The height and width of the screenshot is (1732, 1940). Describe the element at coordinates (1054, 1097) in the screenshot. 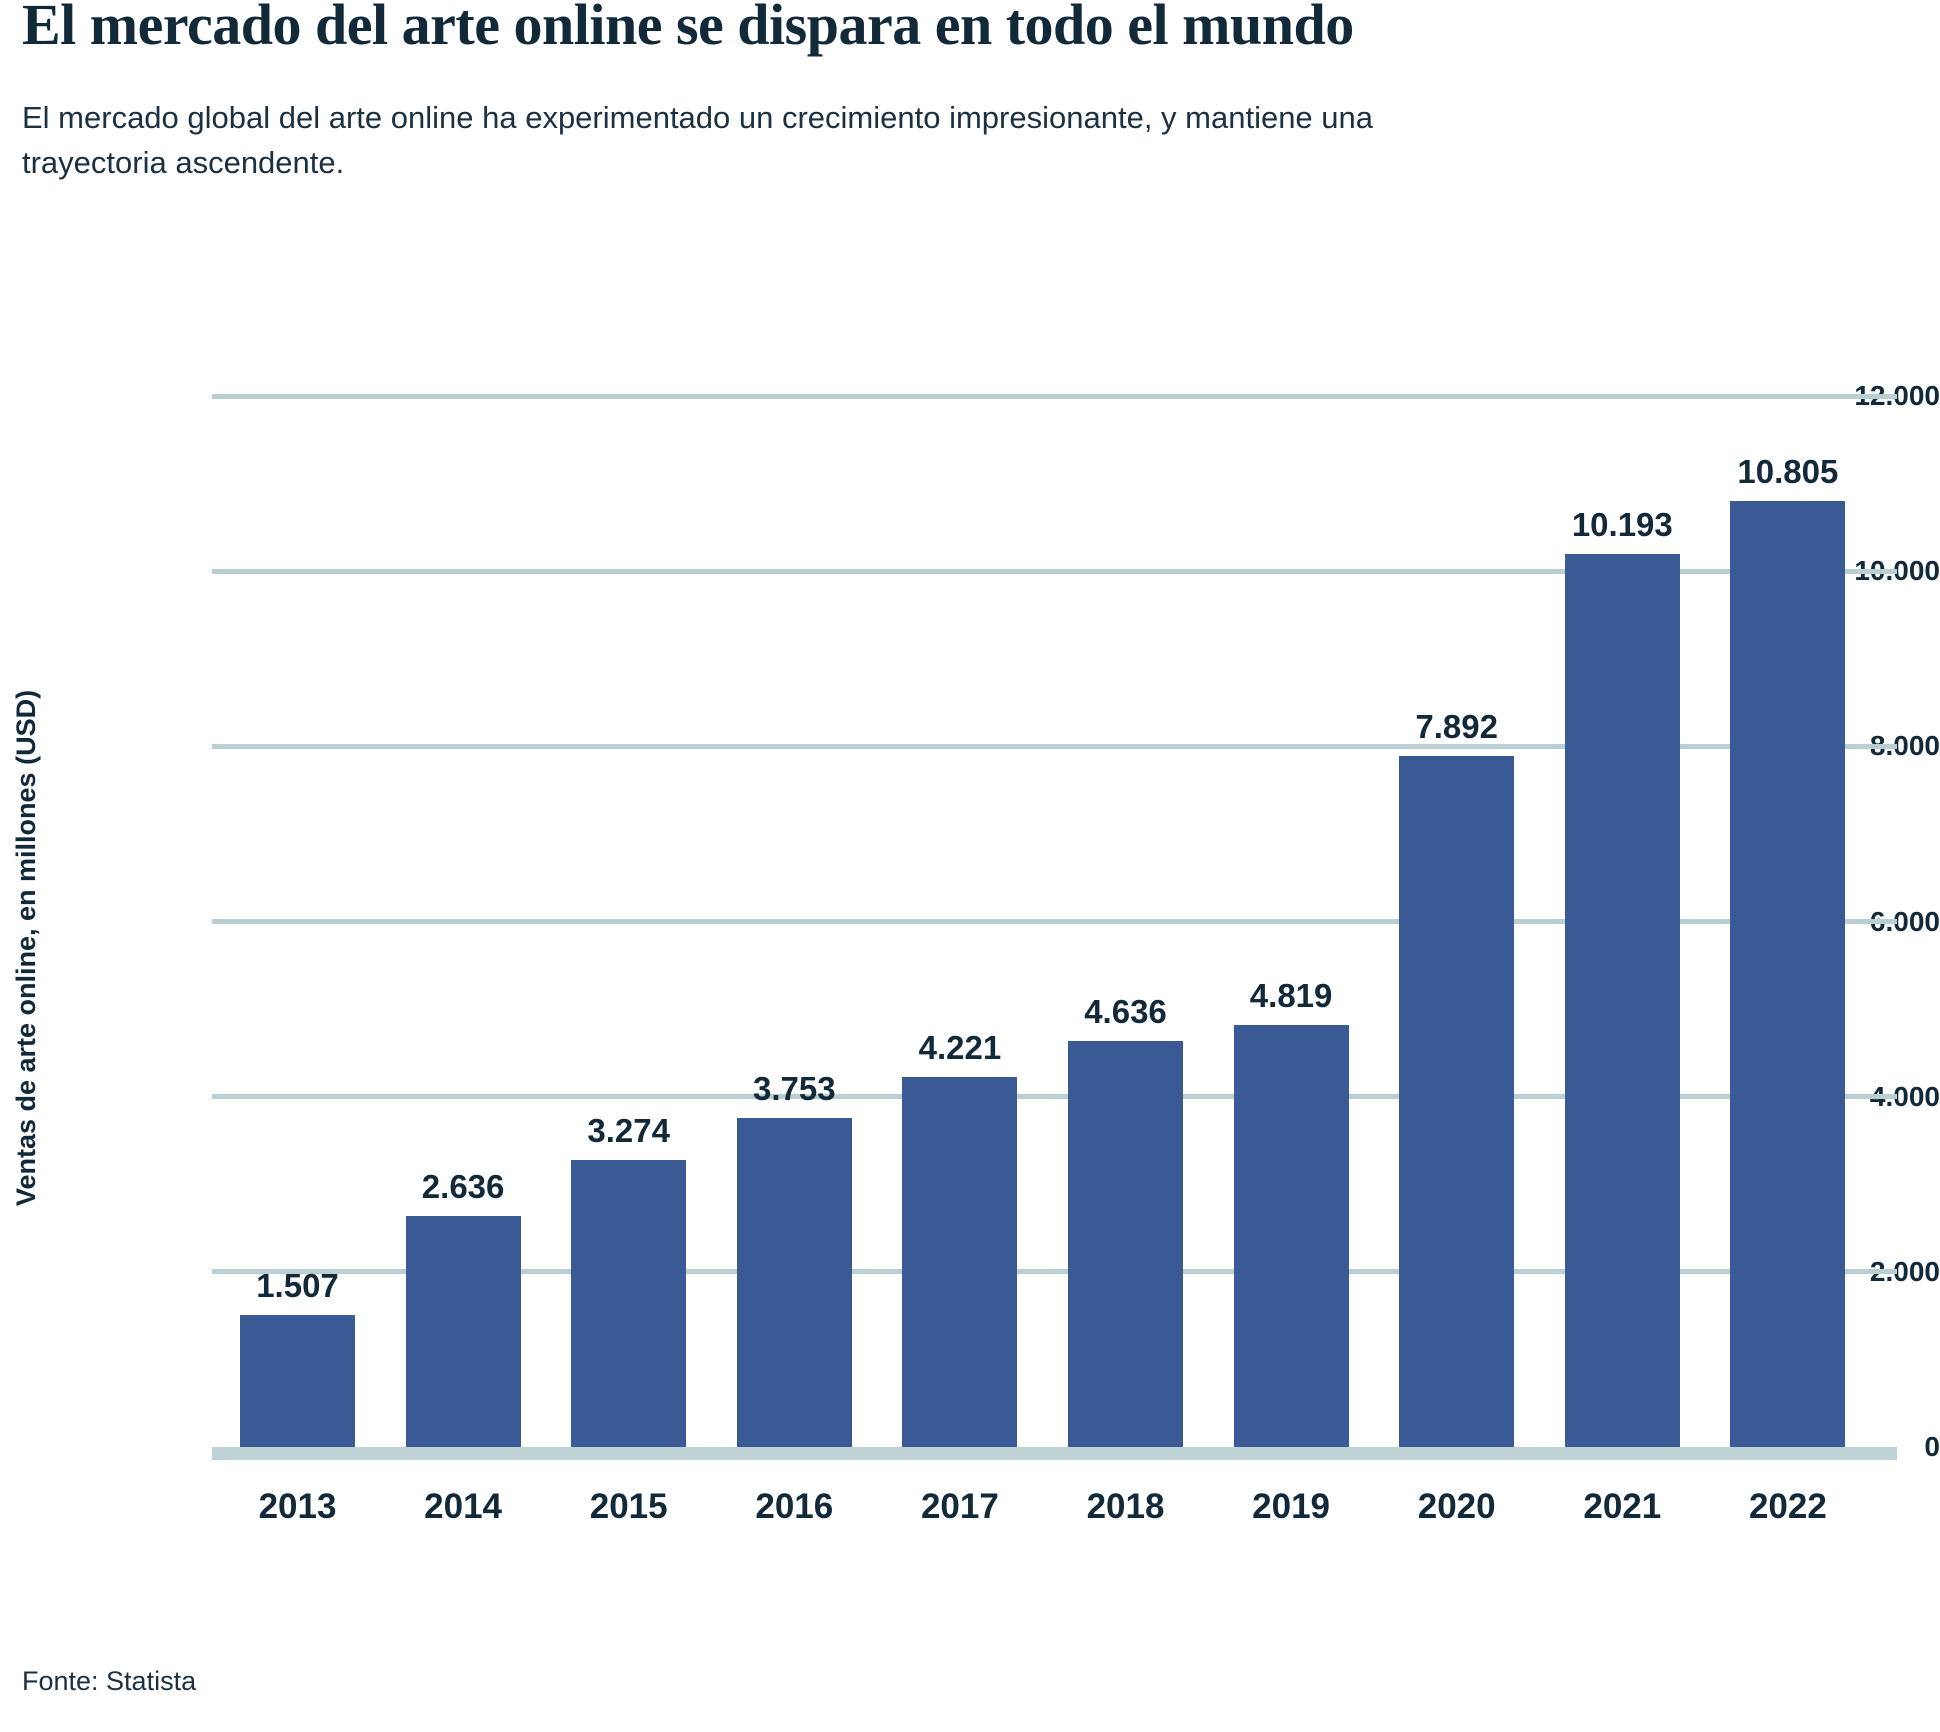

I see `gridline-4.000` at that location.